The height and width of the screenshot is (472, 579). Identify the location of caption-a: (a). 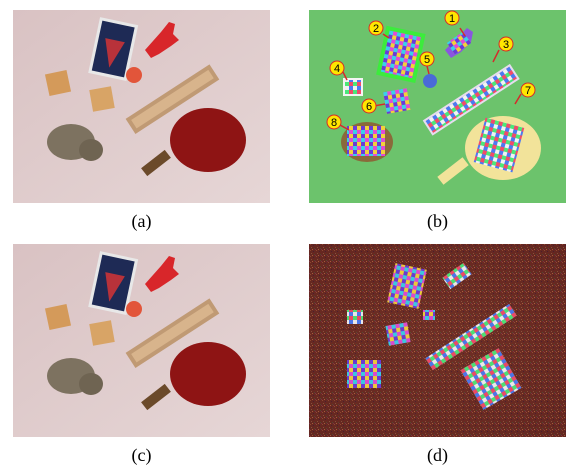
(141, 221).